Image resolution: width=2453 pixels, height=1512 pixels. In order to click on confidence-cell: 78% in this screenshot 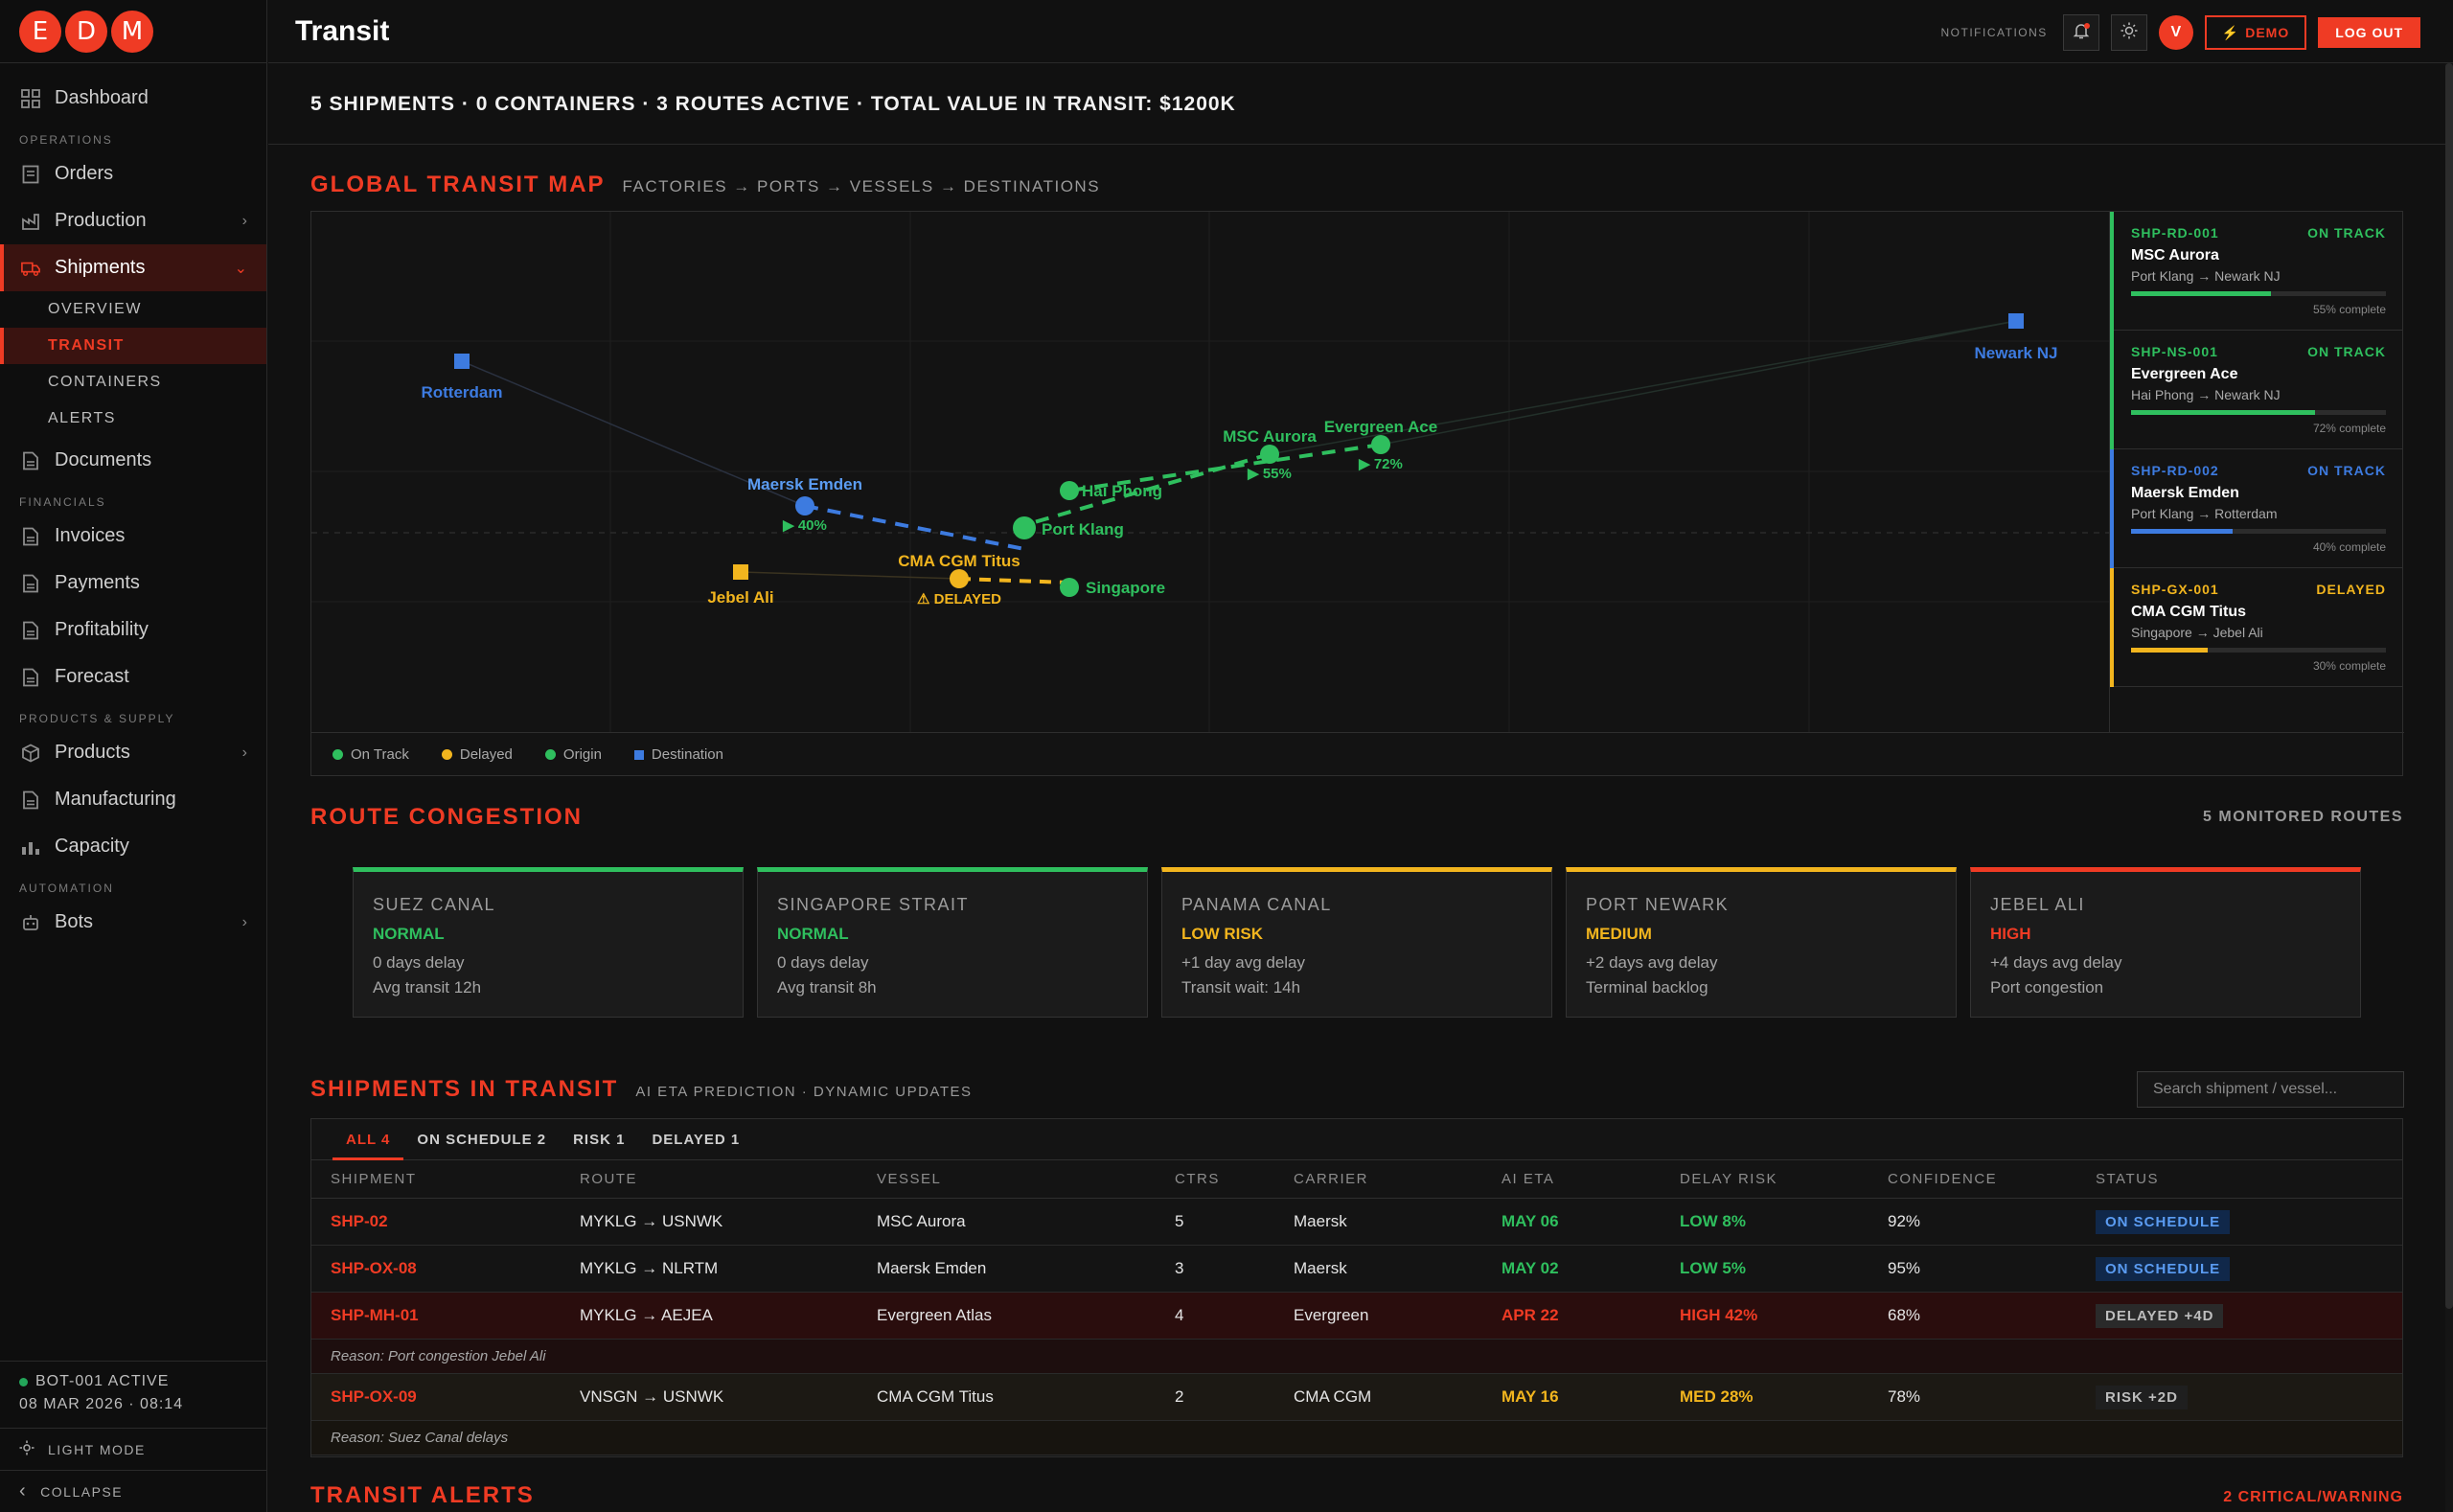, I will do `click(1904, 1396)`.